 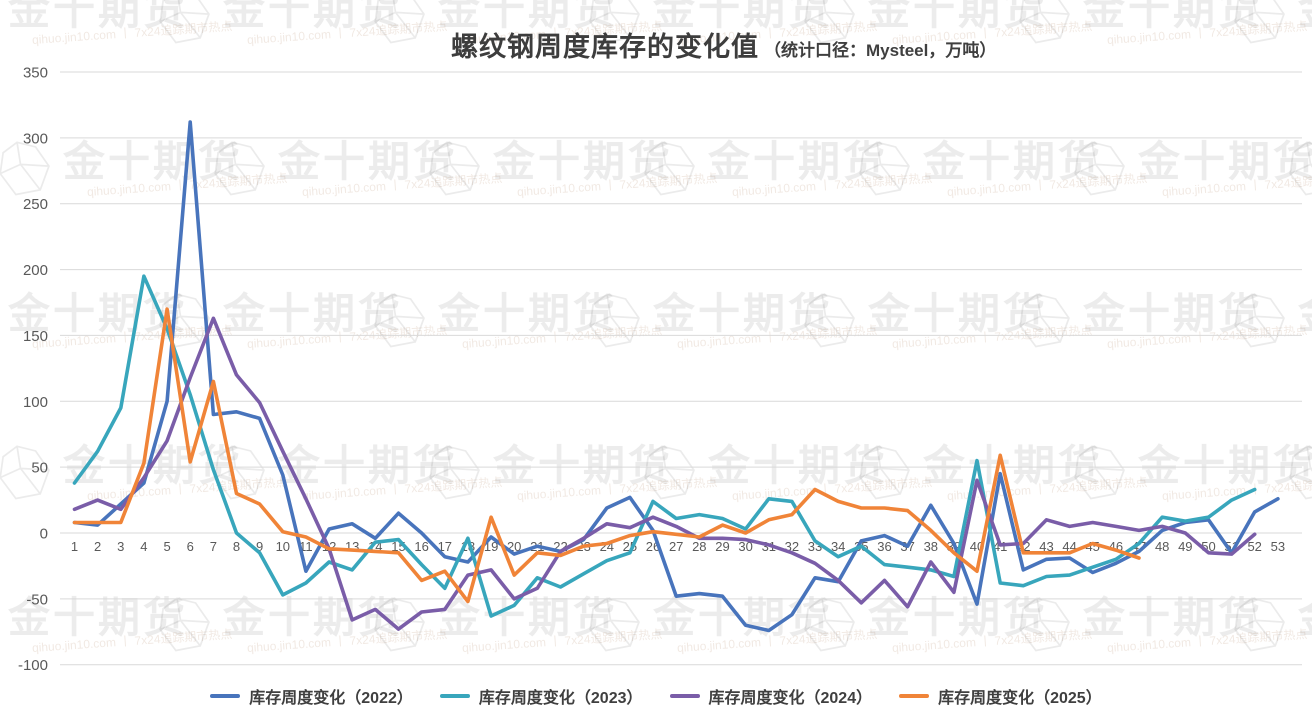 I want to click on x-tick-label: 9, so click(x=259, y=546).